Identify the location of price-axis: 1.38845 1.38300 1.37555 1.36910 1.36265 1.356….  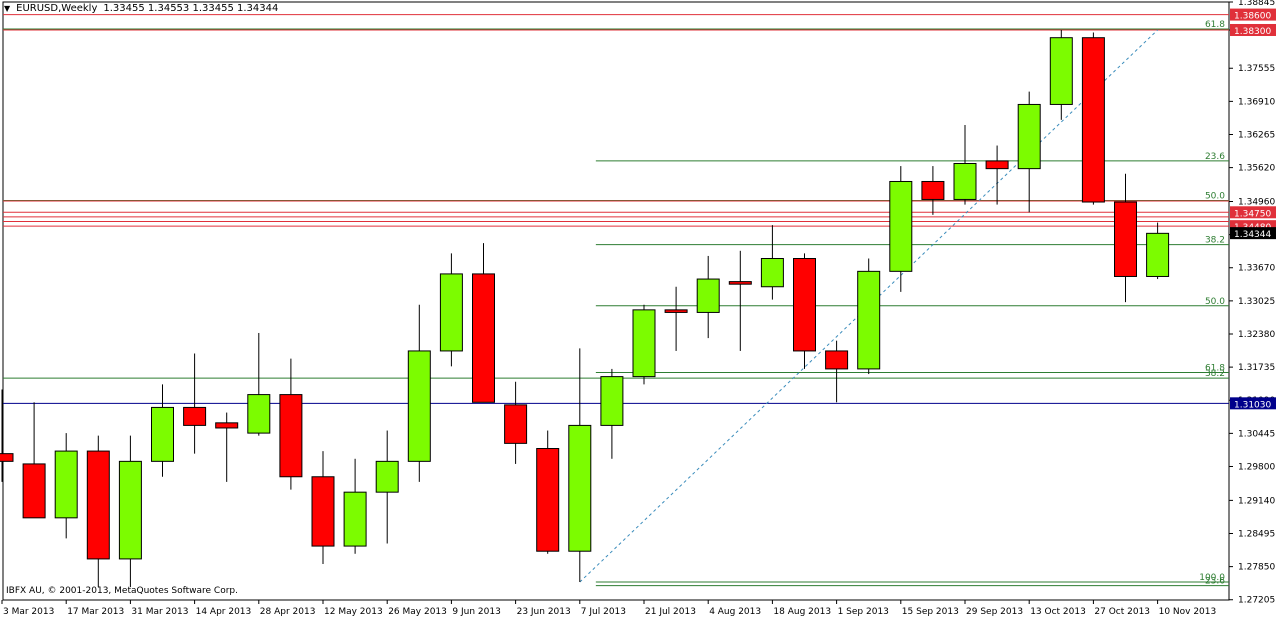
(1252, 303).